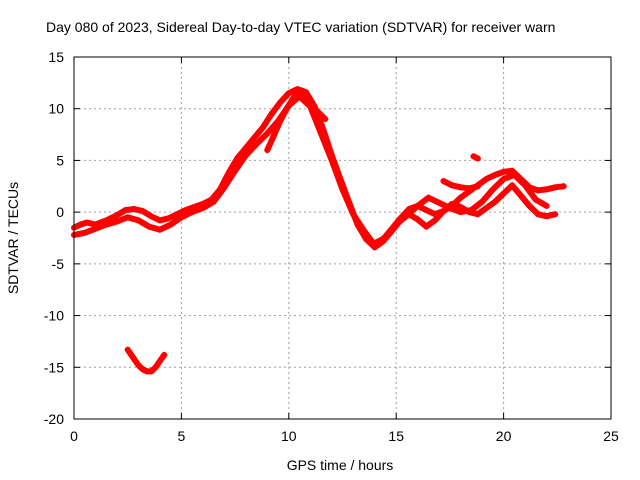 The image size is (640, 480). Describe the element at coordinates (56, 57) in the screenshot. I see `y-tick-label: 15` at that location.